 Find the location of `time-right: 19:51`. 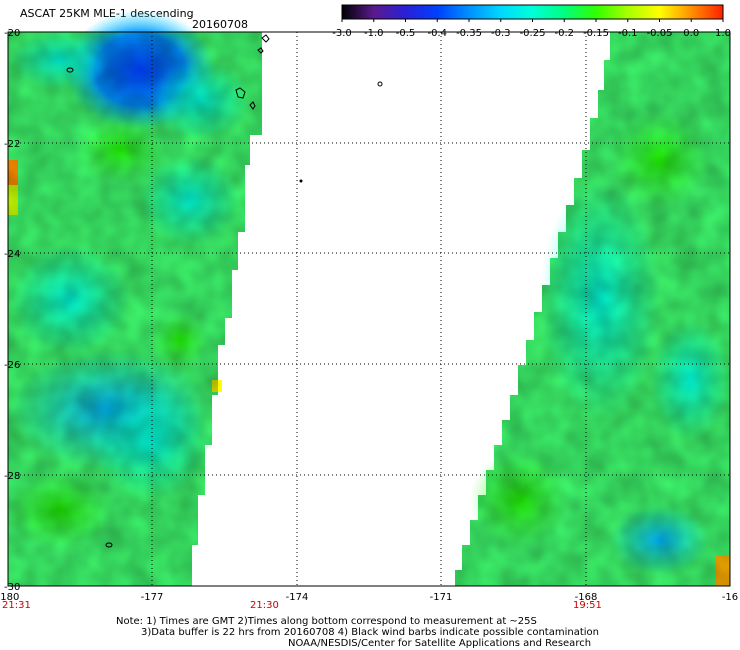

time-right: 19:51 is located at coordinates (587, 605).